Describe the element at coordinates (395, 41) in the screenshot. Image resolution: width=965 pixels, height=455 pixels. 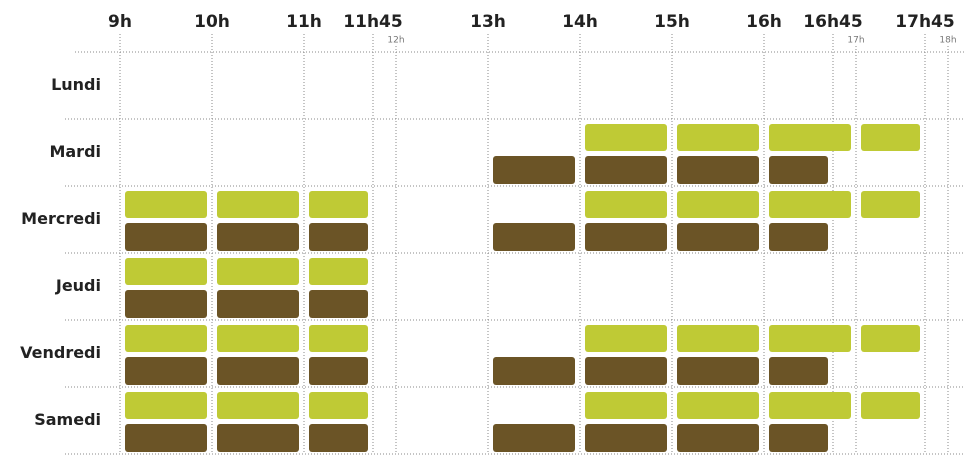
I see `minor-time-label: 12h` at that location.